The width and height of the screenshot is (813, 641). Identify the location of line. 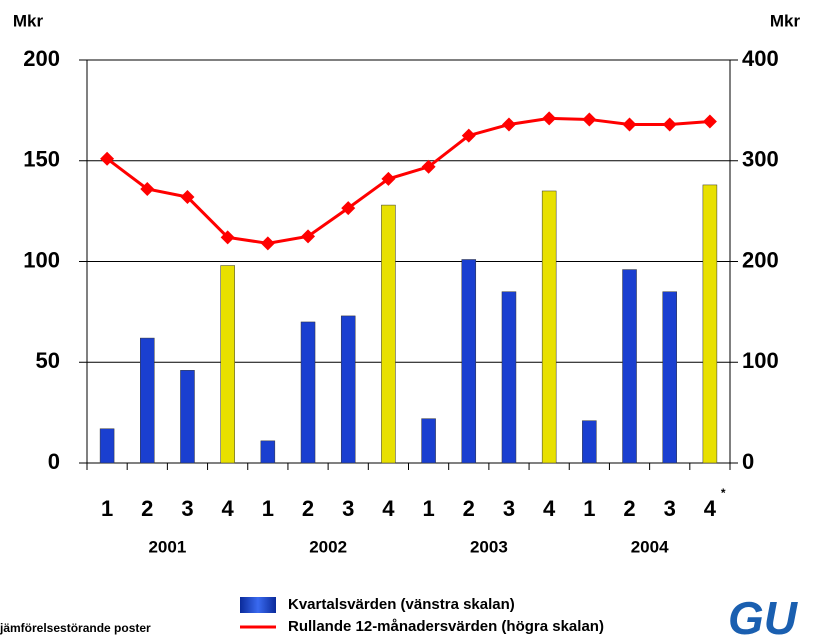
(408, 180).